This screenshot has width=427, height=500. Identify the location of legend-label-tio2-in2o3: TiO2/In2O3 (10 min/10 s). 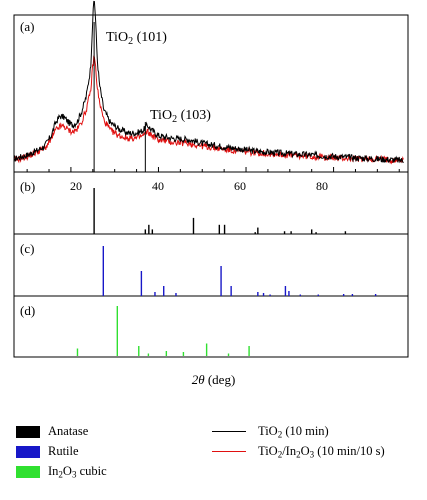
(321, 452).